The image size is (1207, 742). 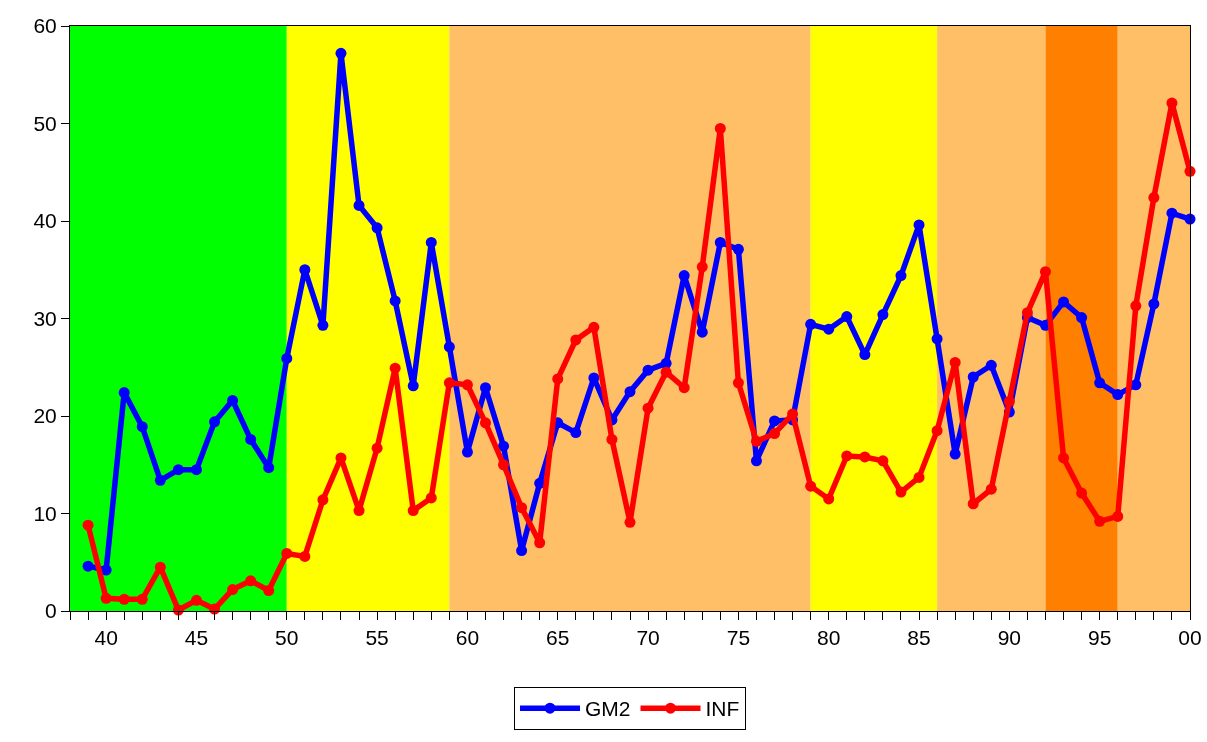 What do you see at coordinates (45, 416) in the screenshot?
I see `y-tick-label: 20` at bounding box center [45, 416].